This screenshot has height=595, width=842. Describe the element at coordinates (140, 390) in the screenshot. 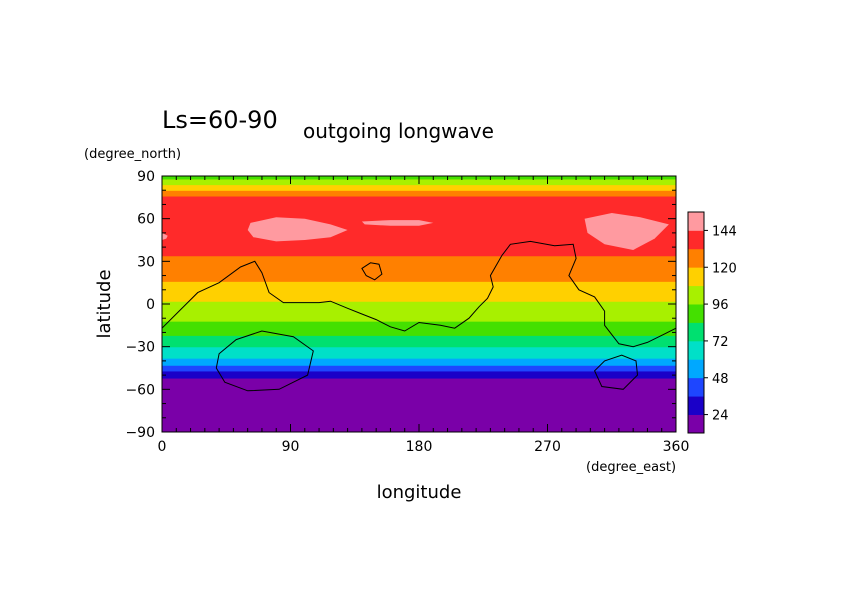

I see `y-tick-label: −60` at that location.